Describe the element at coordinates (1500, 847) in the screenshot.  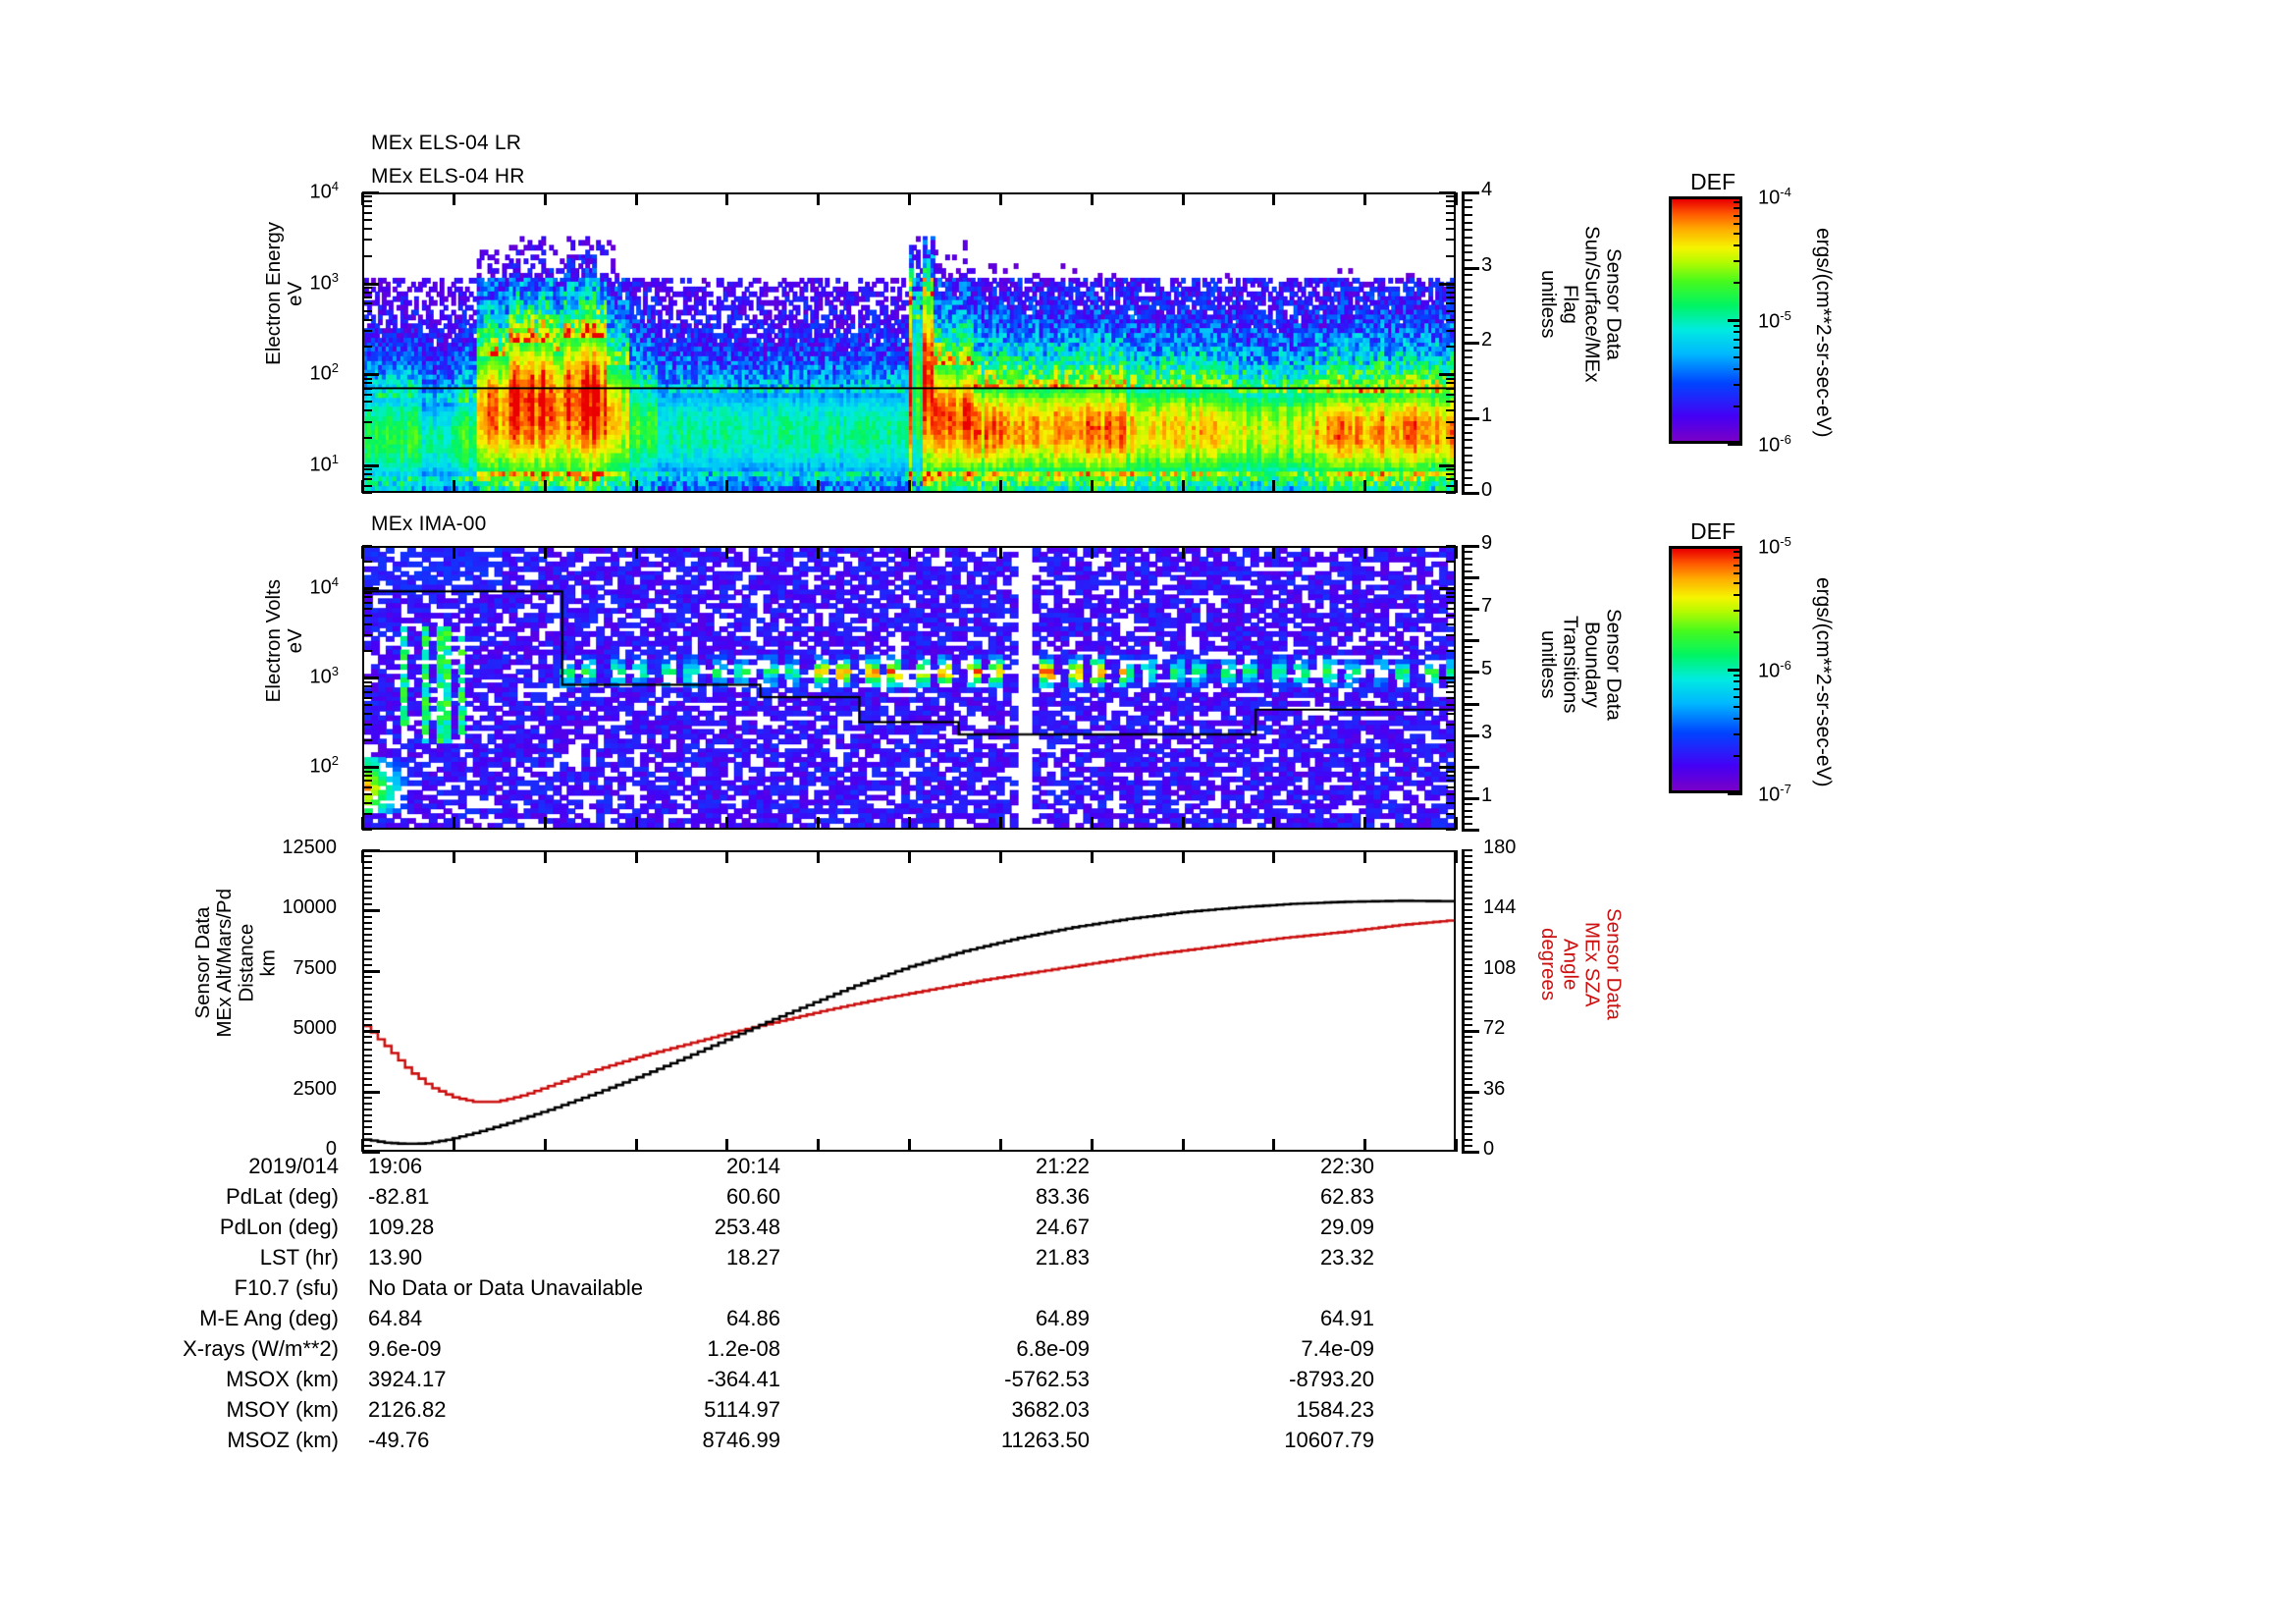
I see `panel3-right-ylabel: 180` at that location.